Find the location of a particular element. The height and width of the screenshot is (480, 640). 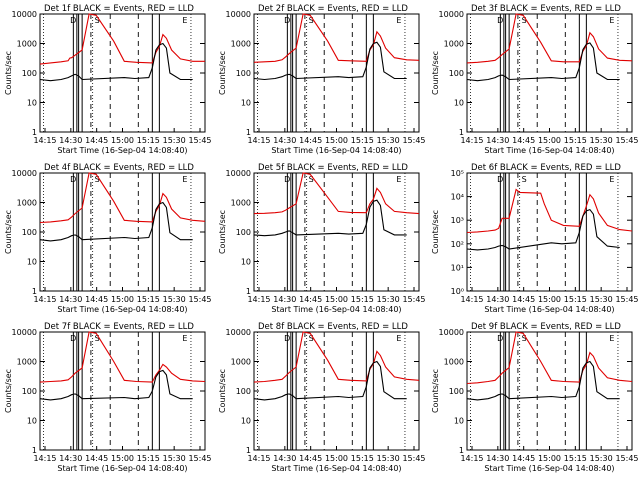

chart-title: Det 8f BLACK = Events, RED = LLD is located at coordinates (333, 327).